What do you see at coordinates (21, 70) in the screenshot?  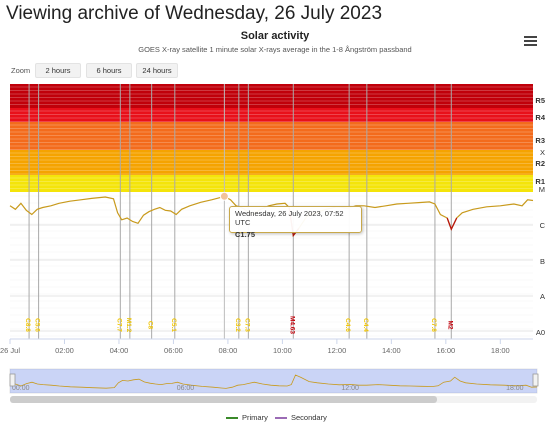 I see `zoom-label: Zoom` at bounding box center [21, 70].